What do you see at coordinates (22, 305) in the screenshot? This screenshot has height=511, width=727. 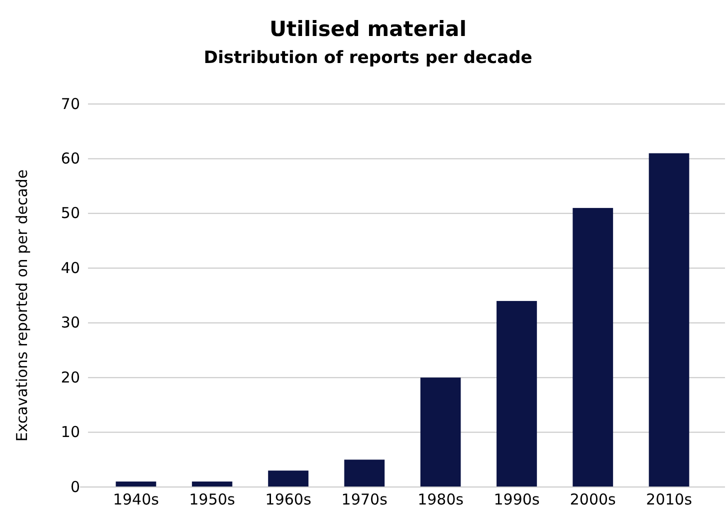 I see `y-axis-title: Excavations reported on per decade` at bounding box center [22, 305].